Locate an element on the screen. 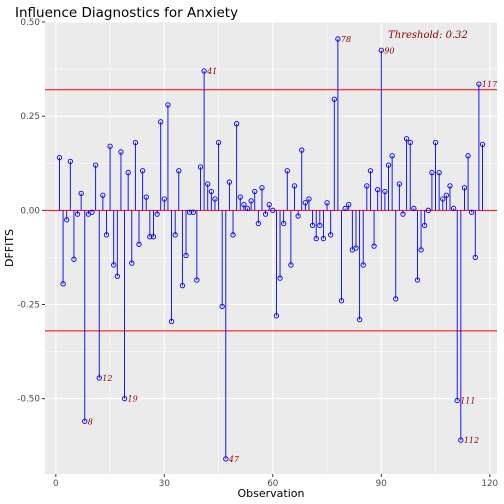 The image size is (504, 504). y-tick-label: -0.25 is located at coordinates (28, 306).